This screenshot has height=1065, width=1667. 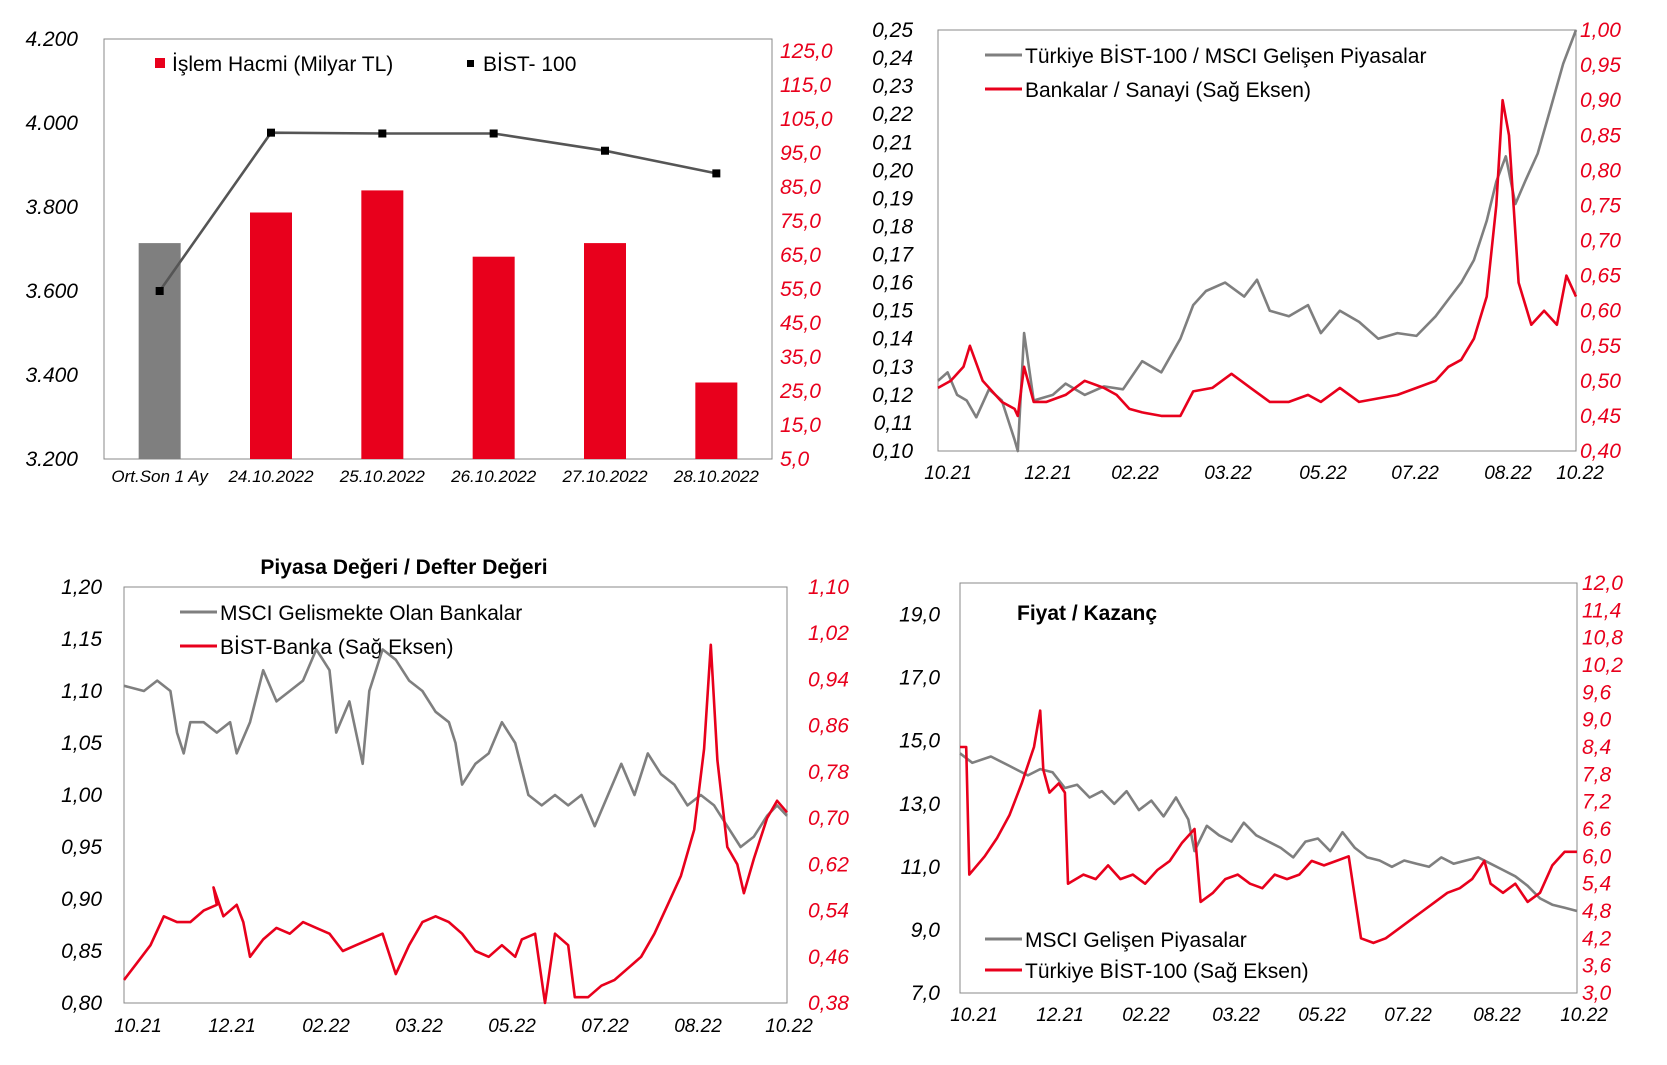 I want to click on legend-label-bist: BİST- 100, so click(x=529, y=64).